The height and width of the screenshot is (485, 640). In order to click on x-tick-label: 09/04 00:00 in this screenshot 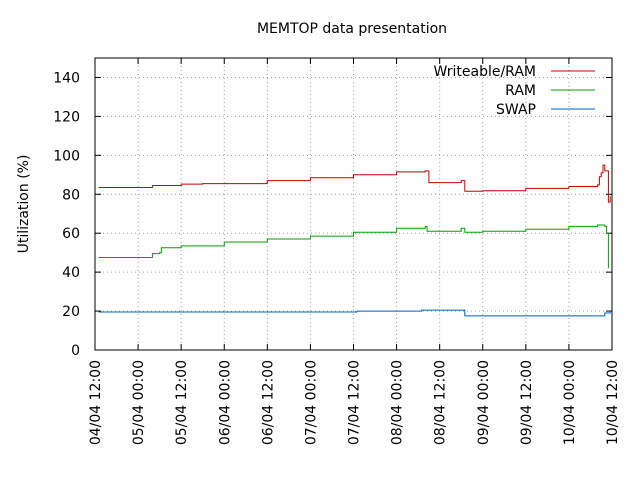, I will do `click(484, 402)`.